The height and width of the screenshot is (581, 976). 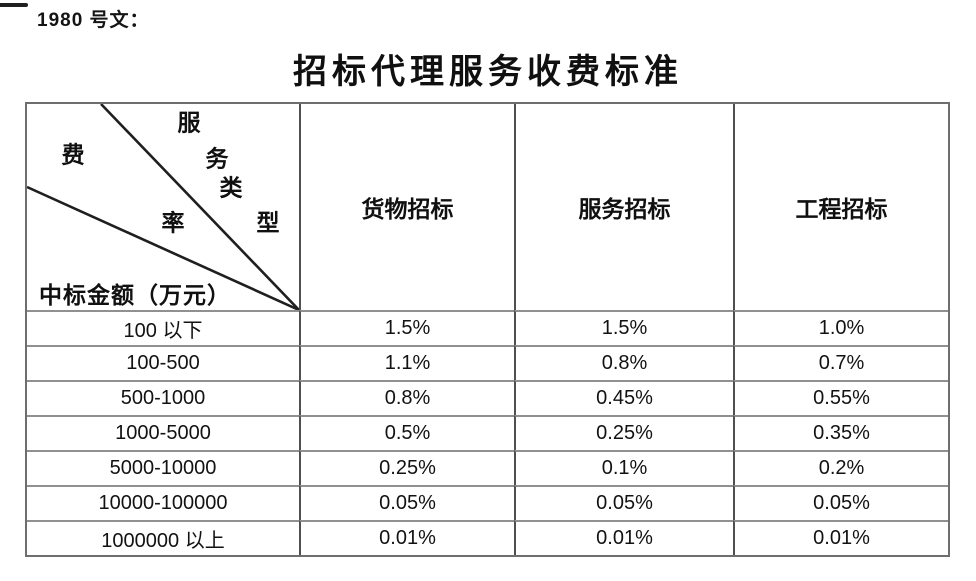 I want to click on fee-value: 1.1%, so click(x=406, y=362).